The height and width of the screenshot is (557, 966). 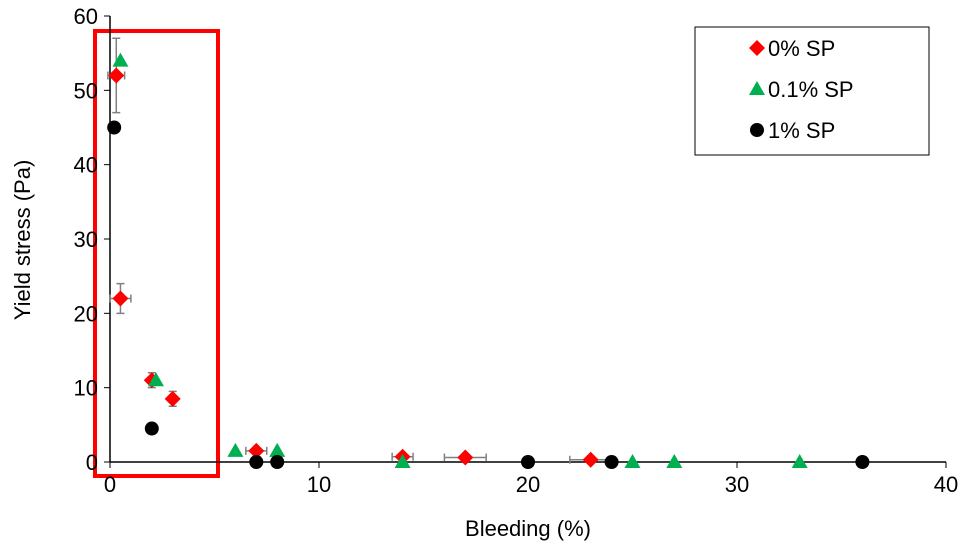 What do you see at coordinates (86, 388) in the screenshot?
I see `y-tick-label: 10` at bounding box center [86, 388].